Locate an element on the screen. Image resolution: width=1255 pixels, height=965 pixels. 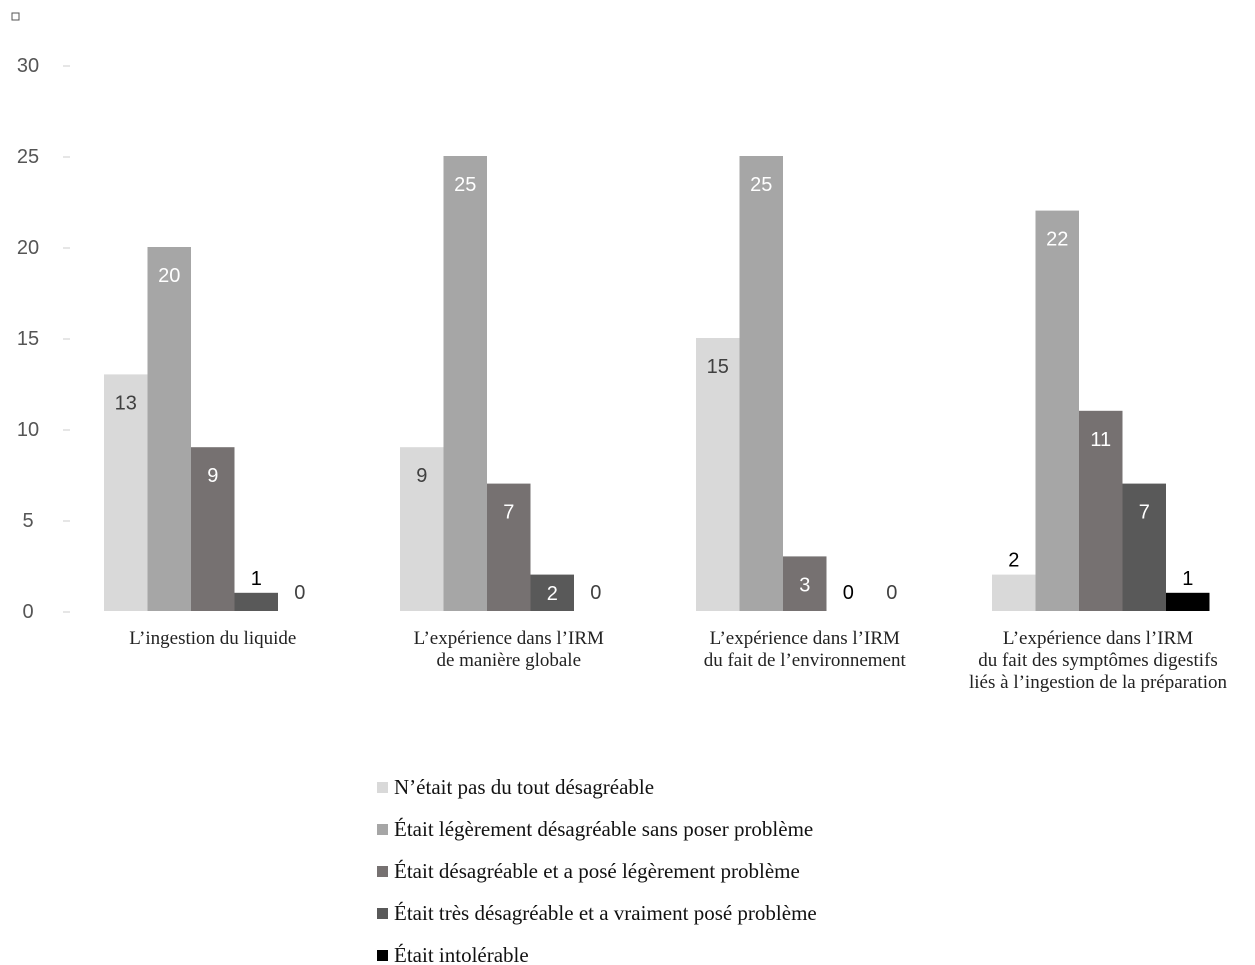
x-category-label: de manière globale is located at coordinates (508, 660).